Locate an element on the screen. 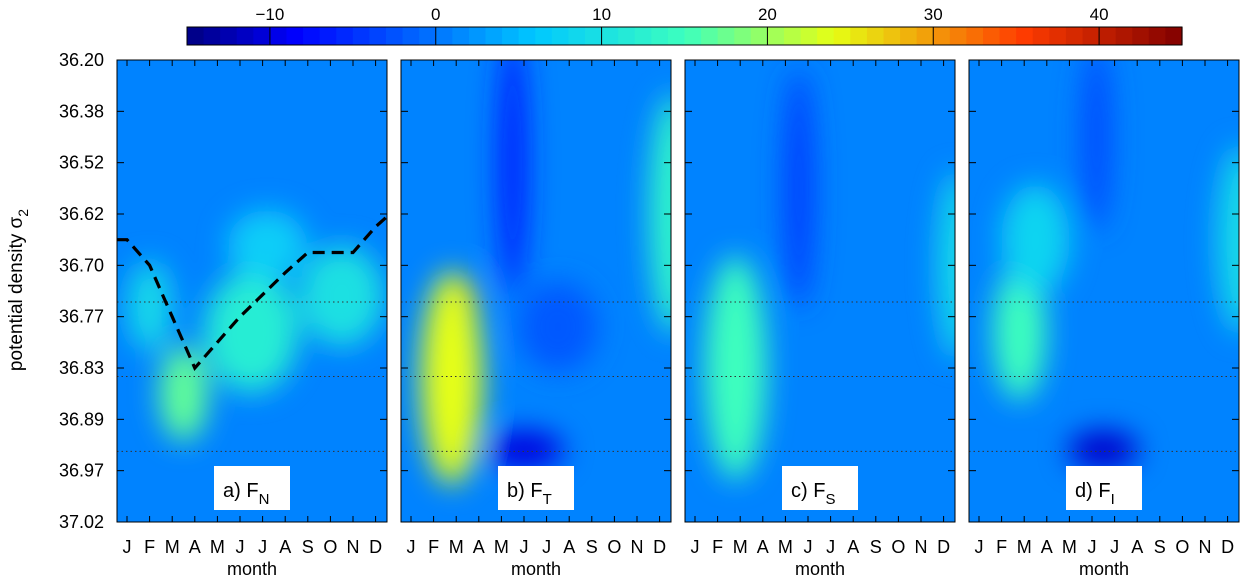 The height and width of the screenshot is (582, 1246). panel-label: a) FN is located at coordinates (252, 488).